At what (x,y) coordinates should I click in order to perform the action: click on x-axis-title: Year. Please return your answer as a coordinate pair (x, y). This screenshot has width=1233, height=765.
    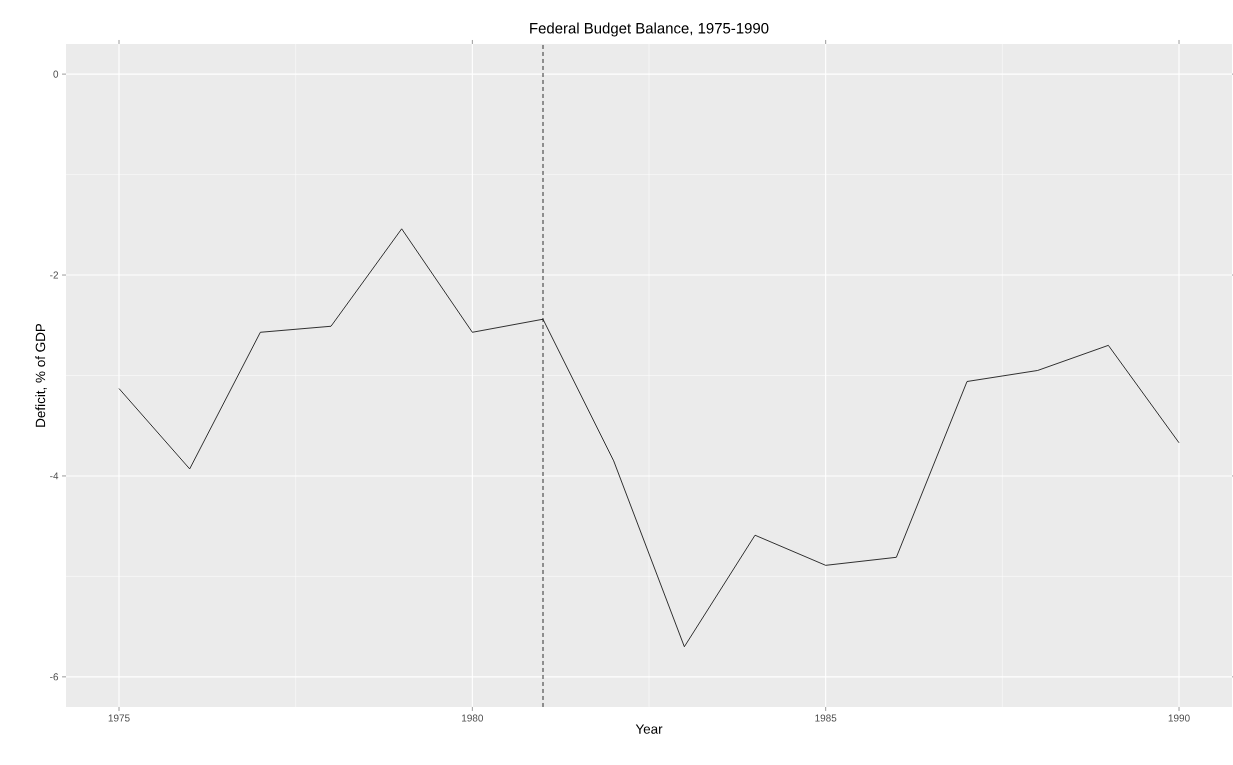
    Looking at the image, I should click on (649, 729).